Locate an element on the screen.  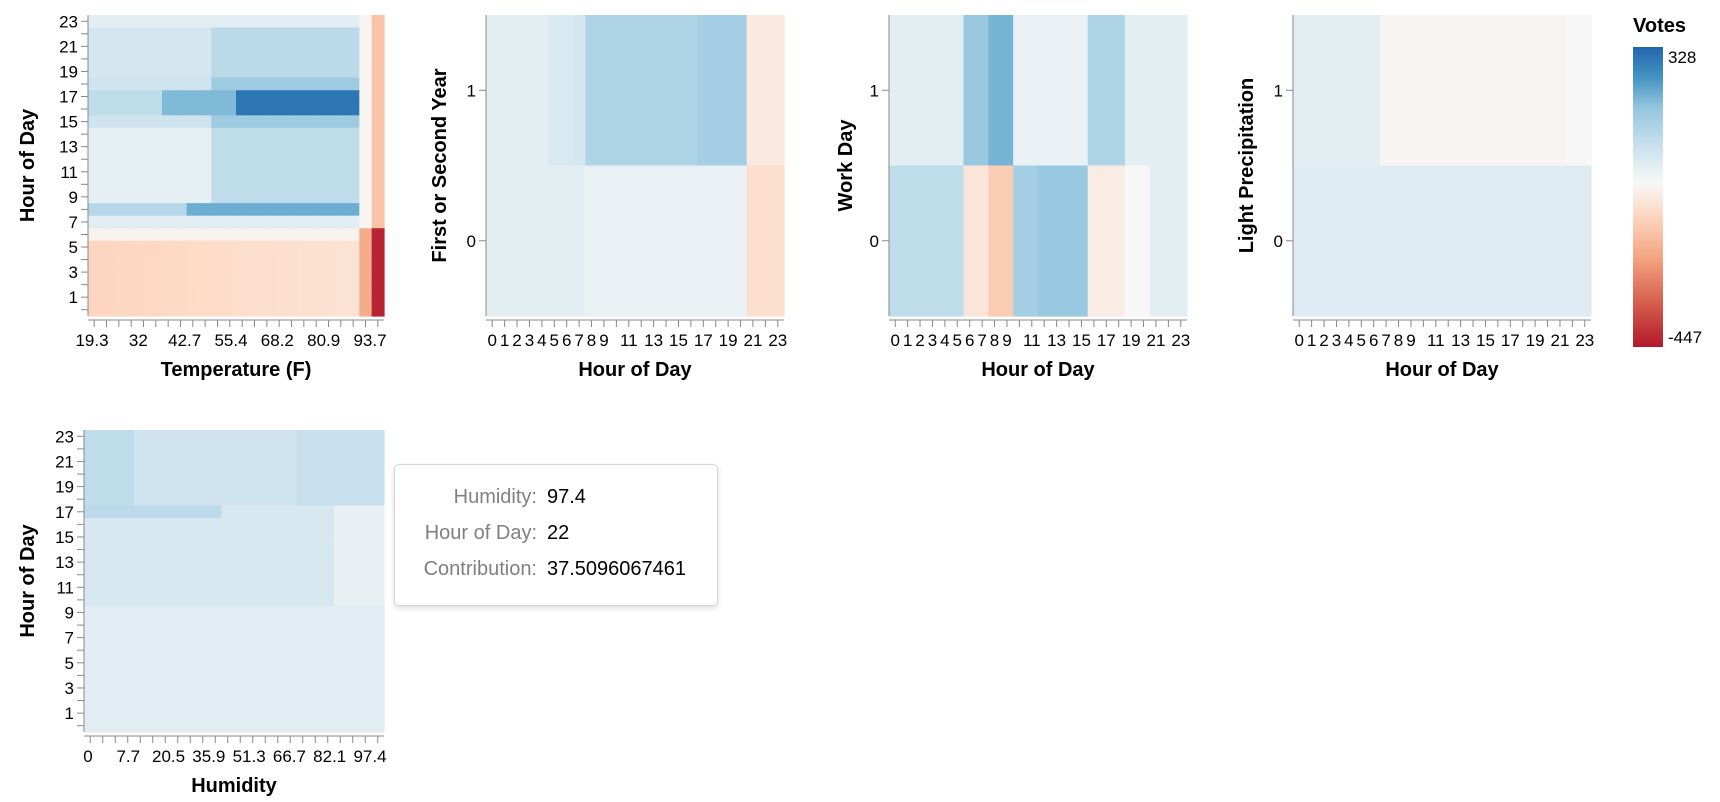
x-axis-title: Temperature (F) is located at coordinates (236, 370).